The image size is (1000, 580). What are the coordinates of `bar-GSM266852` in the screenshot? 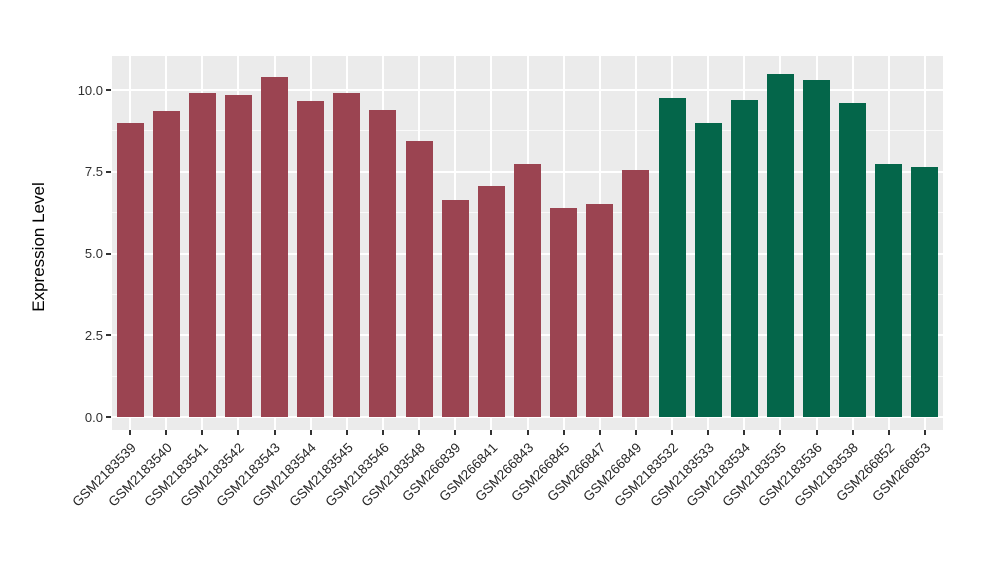 It's located at (889, 290).